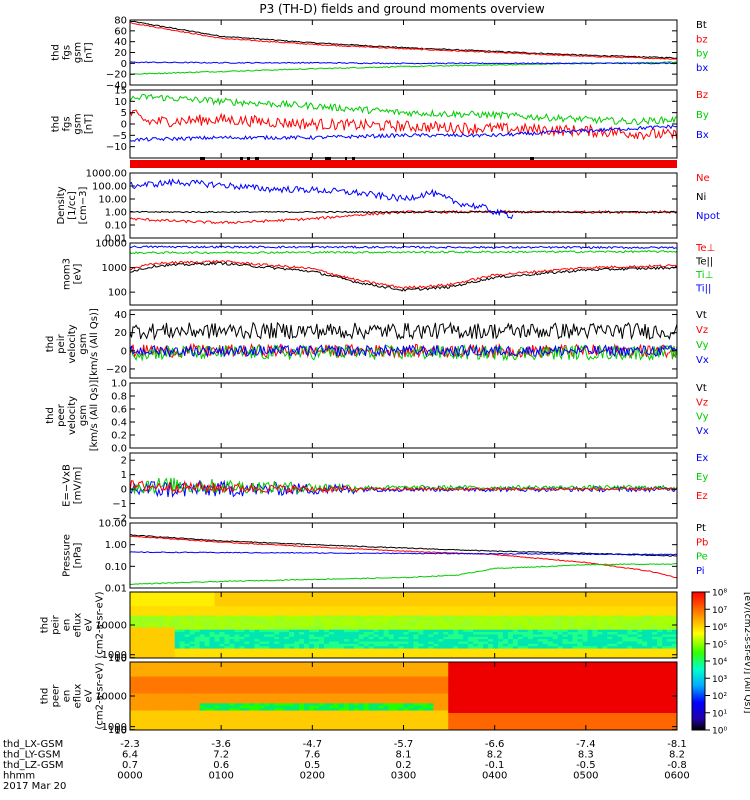  What do you see at coordinates (403, 125) in the screenshot?
I see `series-Bz-line` at bounding box center [403, 125].